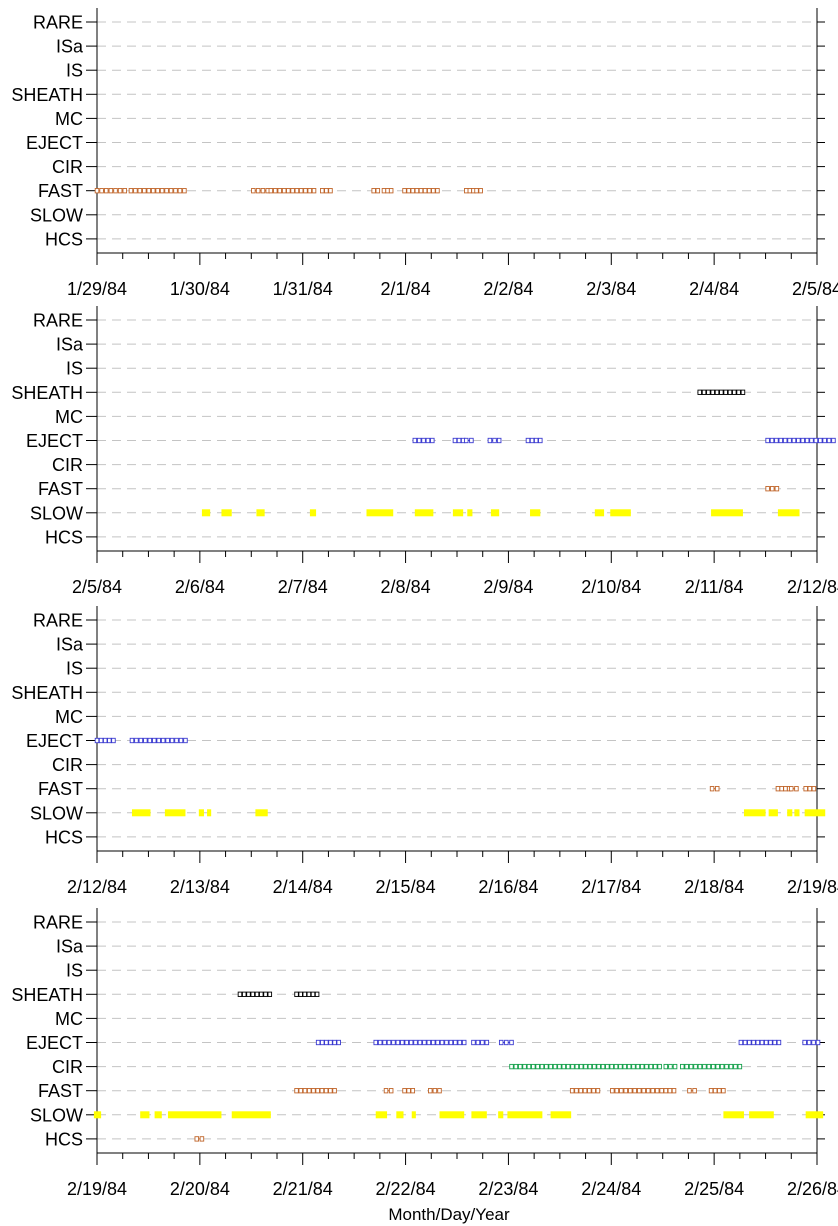 The image size is (838, 1226). I want to click on series-sheath-segment, so click(307, 994).